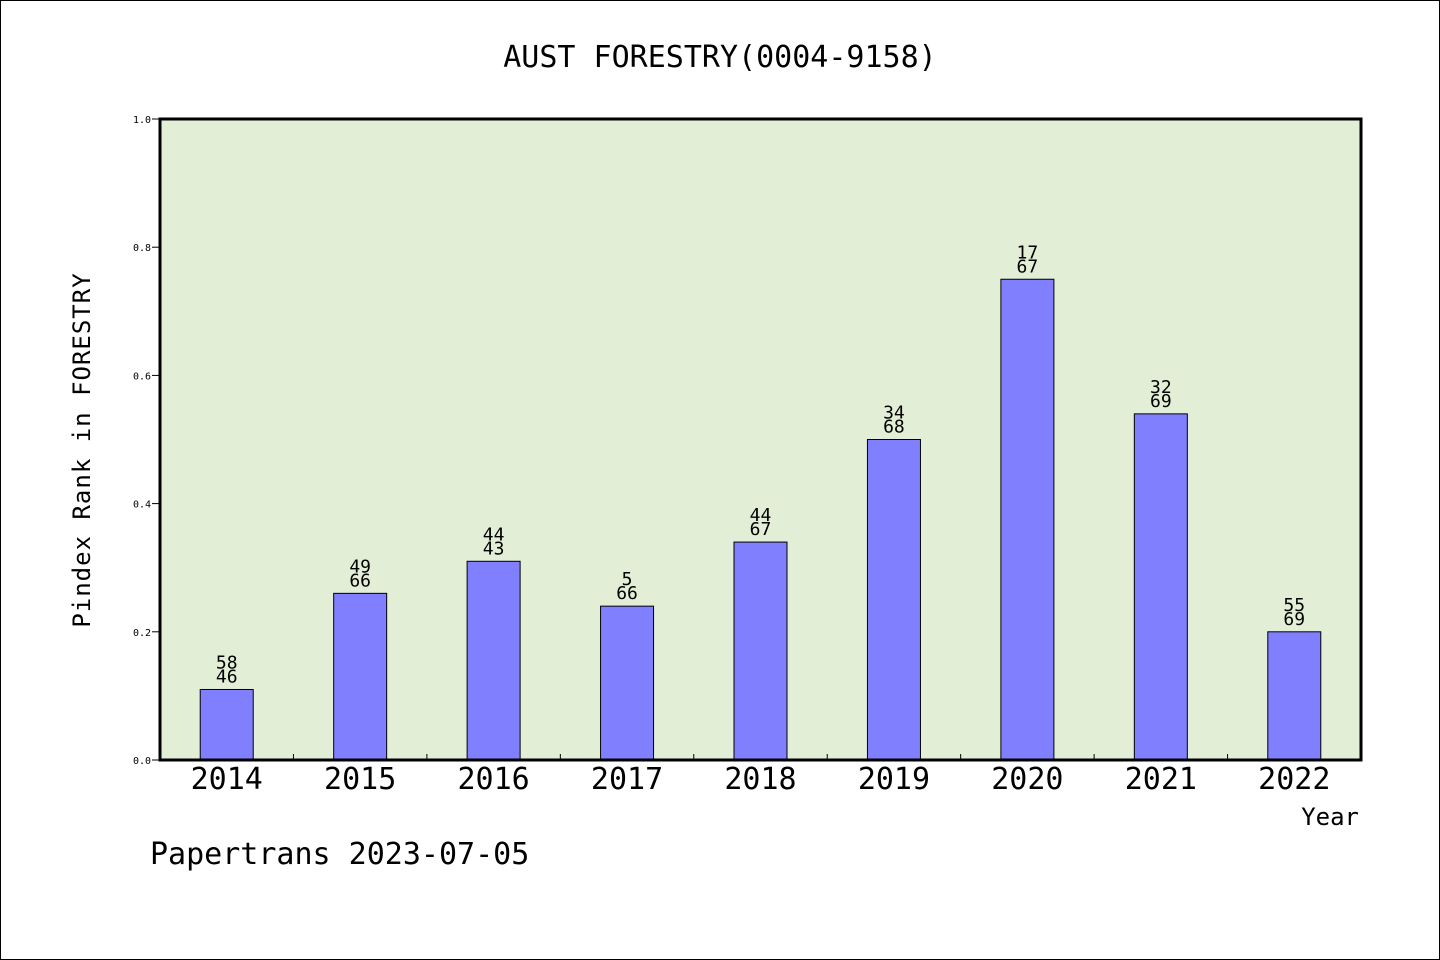  Describe the element at coordinates (1294, 605) in the screenshot. I see `bar-label-top: 55` at that location.